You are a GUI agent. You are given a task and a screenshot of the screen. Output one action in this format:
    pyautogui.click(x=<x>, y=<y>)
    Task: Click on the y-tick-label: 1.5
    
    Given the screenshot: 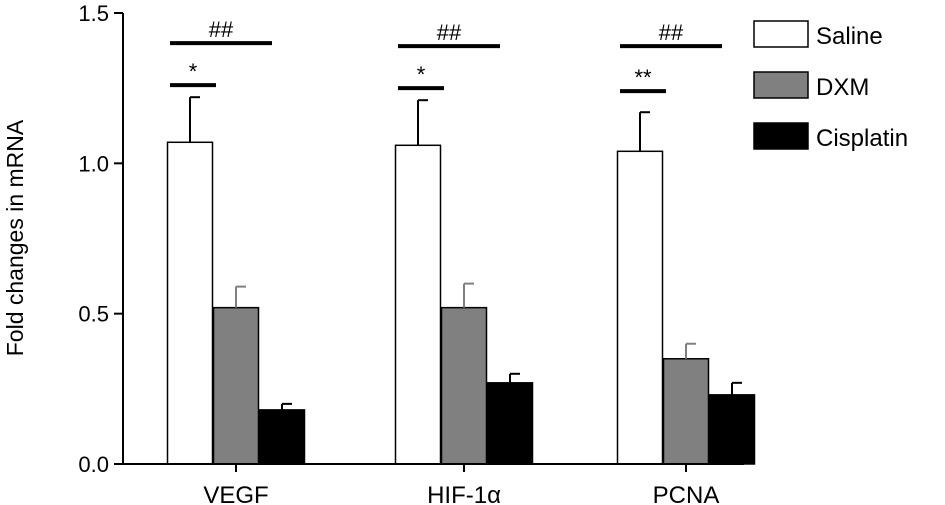 What is the action you would take?
    pyautogui.click(x=93, y=13)
    